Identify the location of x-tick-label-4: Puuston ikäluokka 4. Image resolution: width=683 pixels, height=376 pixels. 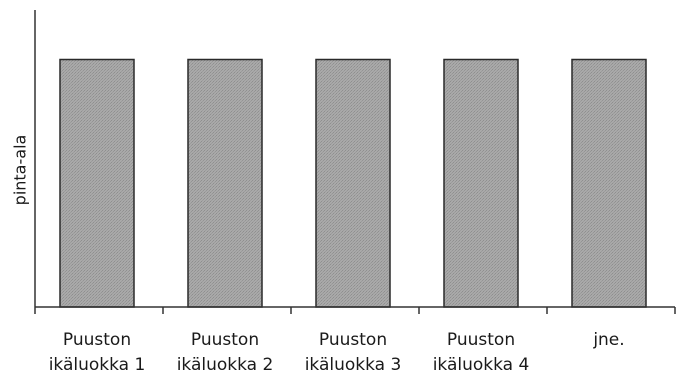
(481, 352).